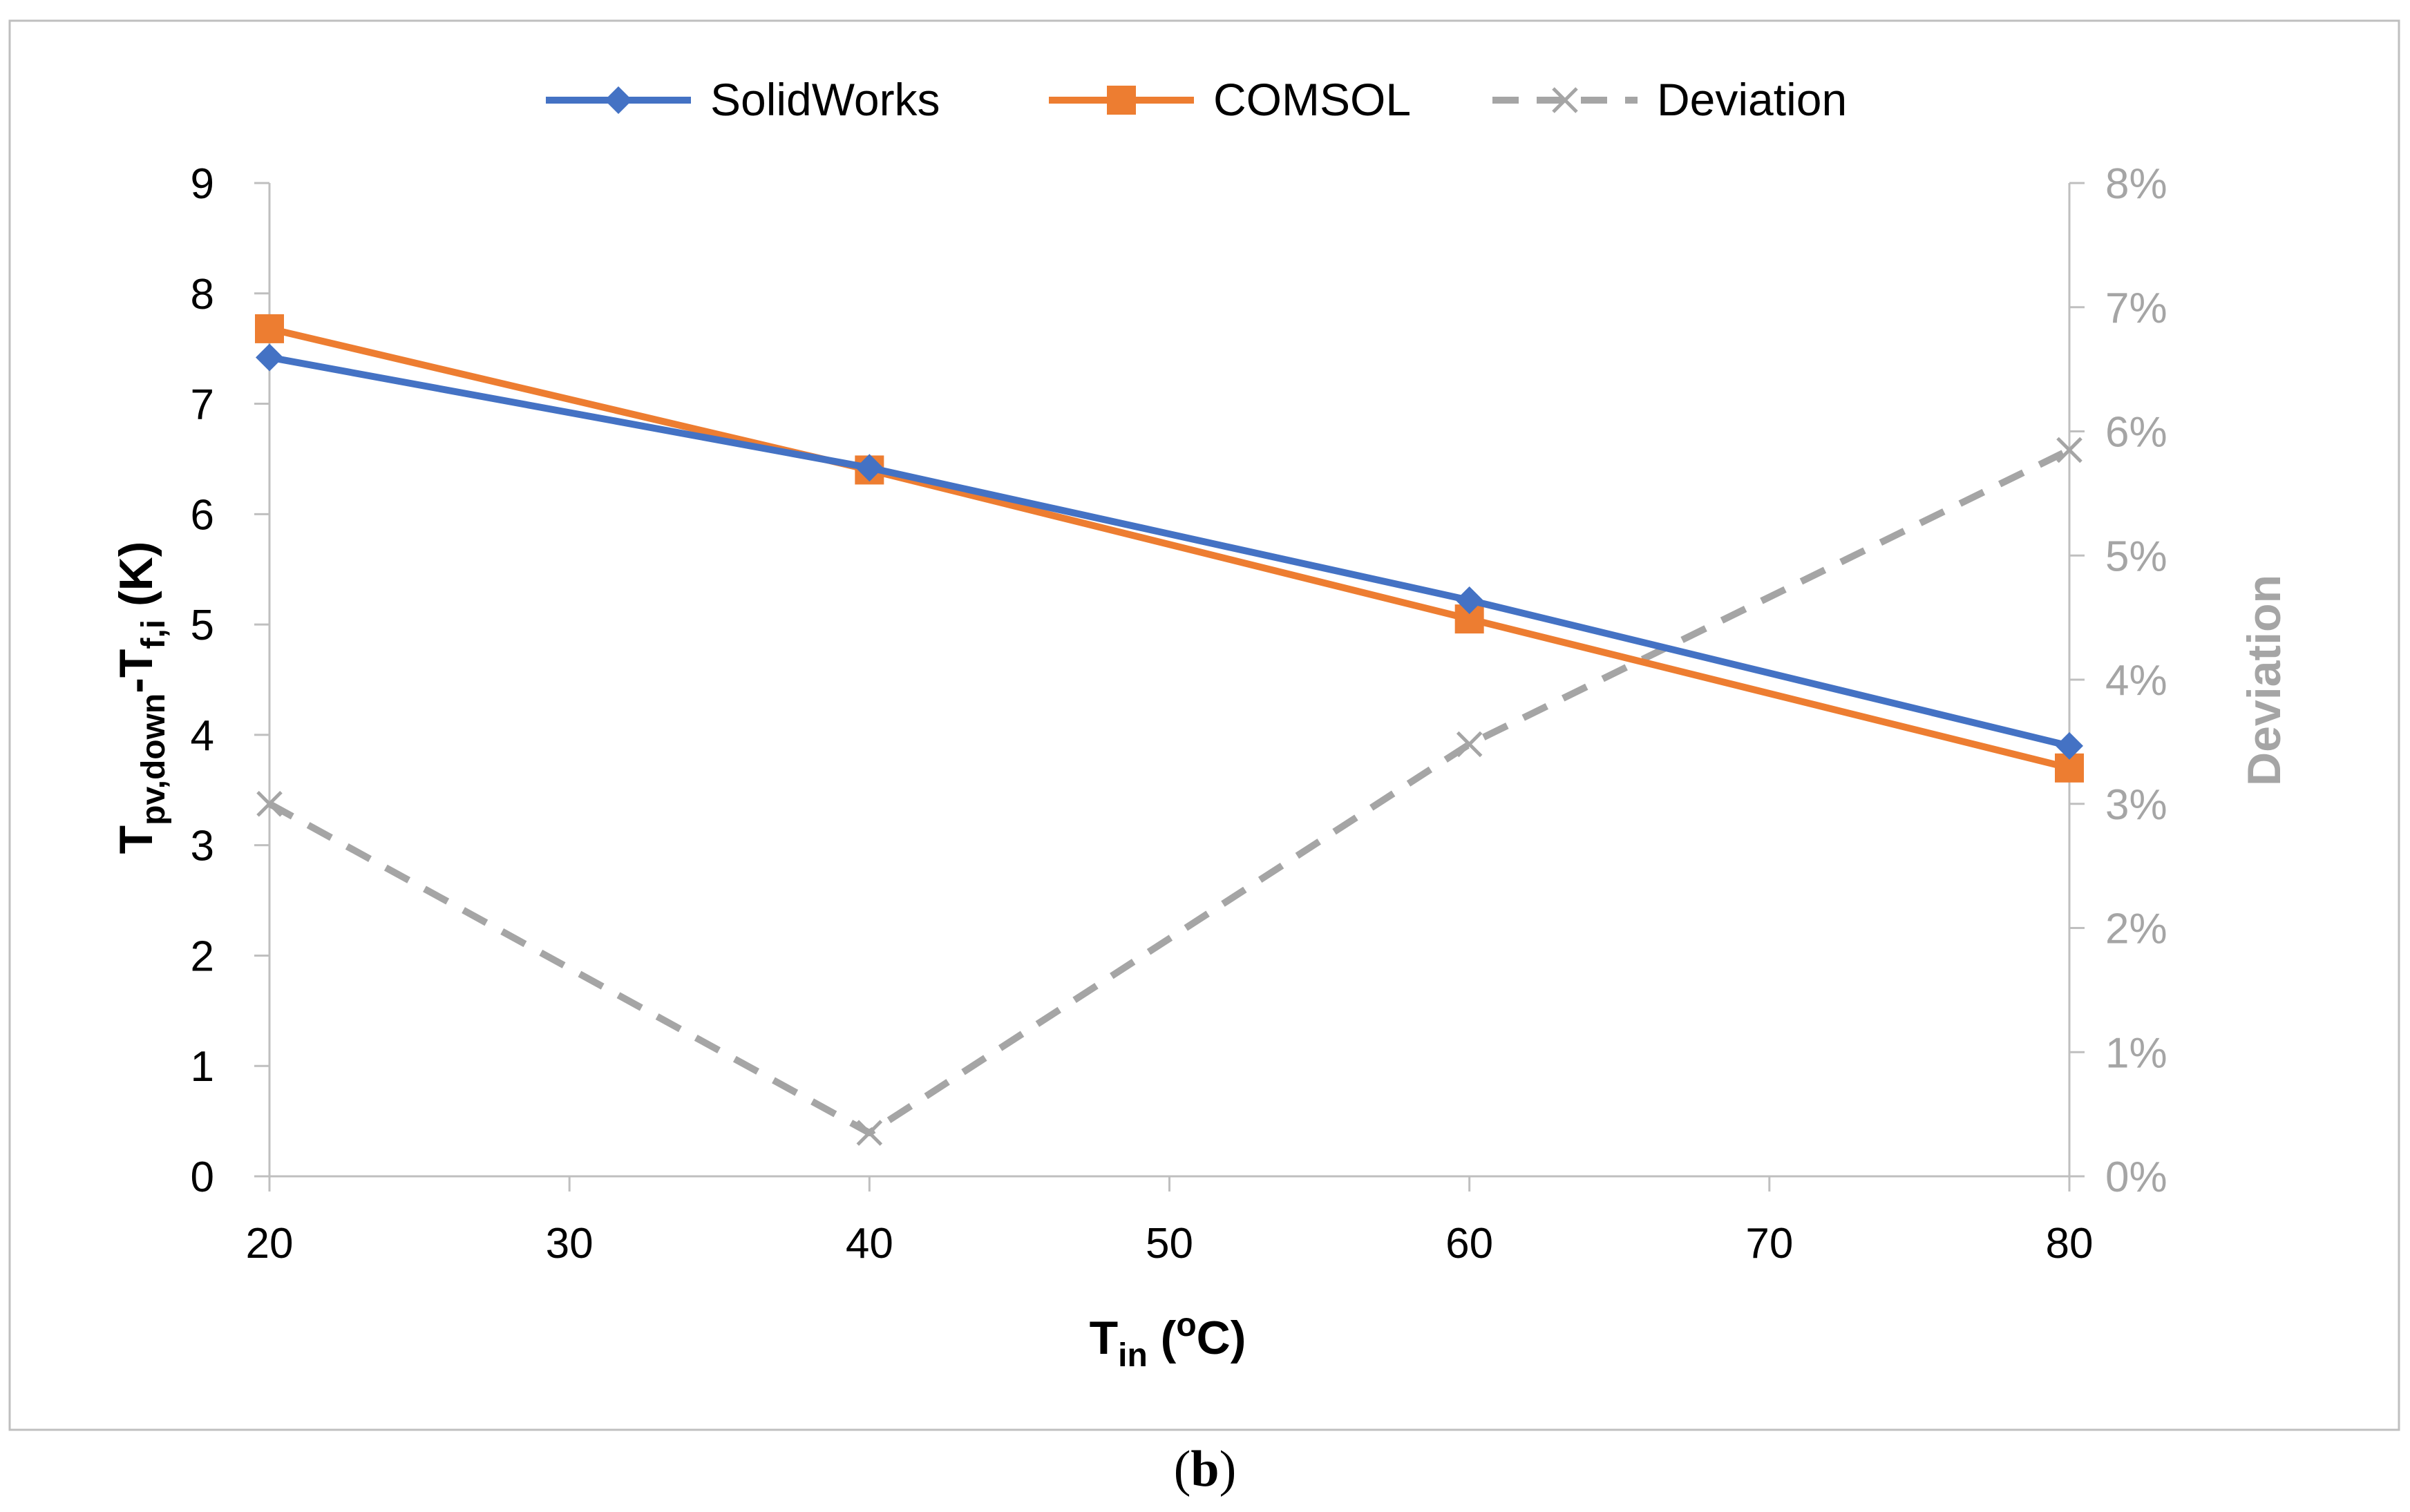  Describe the element at coordinates (202, 294) in the screenshot. I see `y-tick-label: 8` at that location.